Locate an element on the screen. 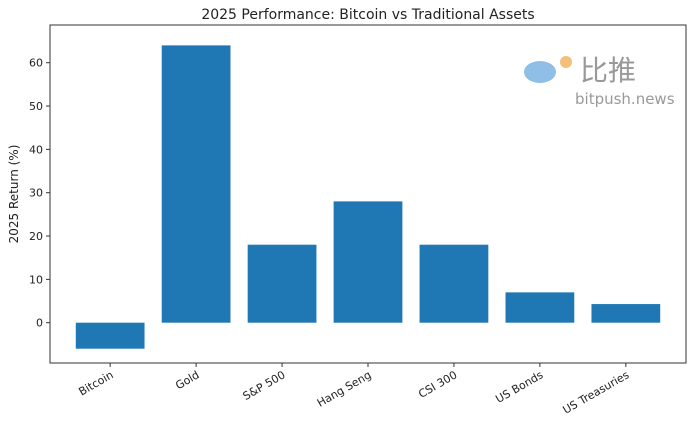  x-tick-label: Gold is located at coordinates (187, 380).